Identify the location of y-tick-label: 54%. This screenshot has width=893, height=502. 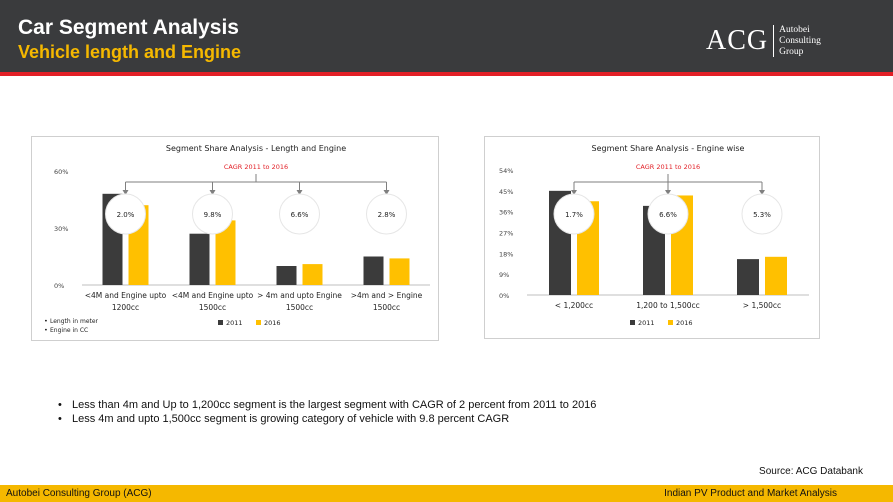
(506, 171).